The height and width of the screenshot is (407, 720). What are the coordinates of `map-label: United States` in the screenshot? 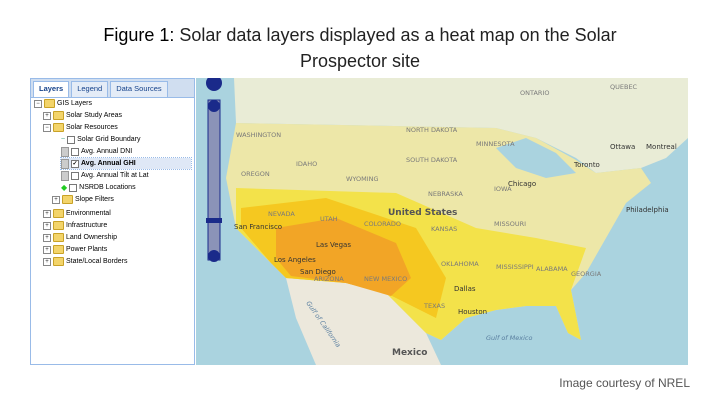 It's located at (422, 213).